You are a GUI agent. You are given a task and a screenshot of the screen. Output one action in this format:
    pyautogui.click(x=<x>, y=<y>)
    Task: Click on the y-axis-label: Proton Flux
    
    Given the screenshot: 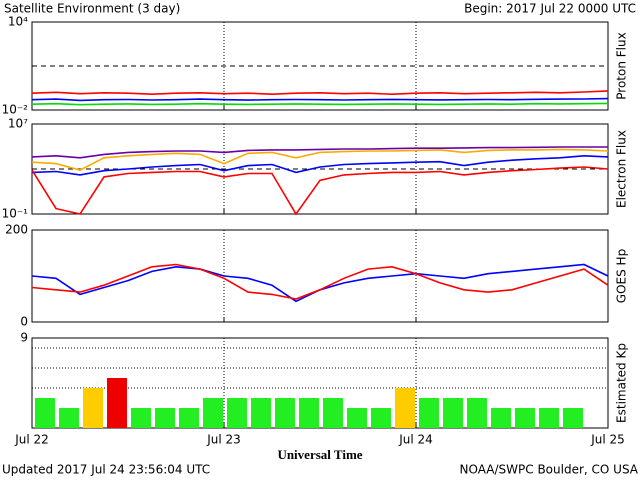 What is the action you would take?
    pyautogui.click(x=622, y=65)
    